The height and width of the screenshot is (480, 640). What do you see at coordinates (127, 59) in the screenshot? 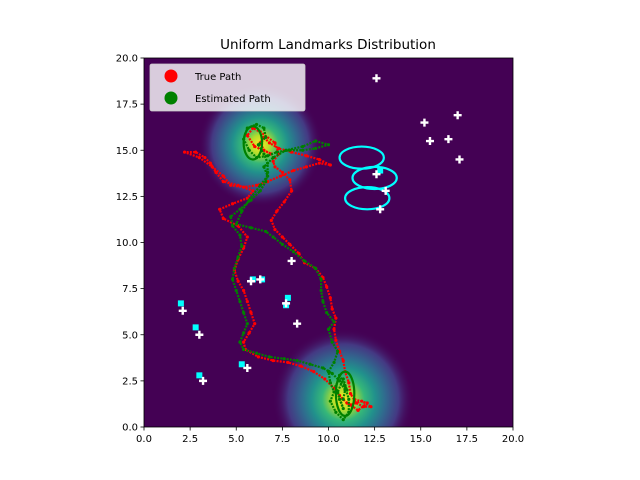
I see `y-tick-label: 20.0` at bounding box center [127, 59].